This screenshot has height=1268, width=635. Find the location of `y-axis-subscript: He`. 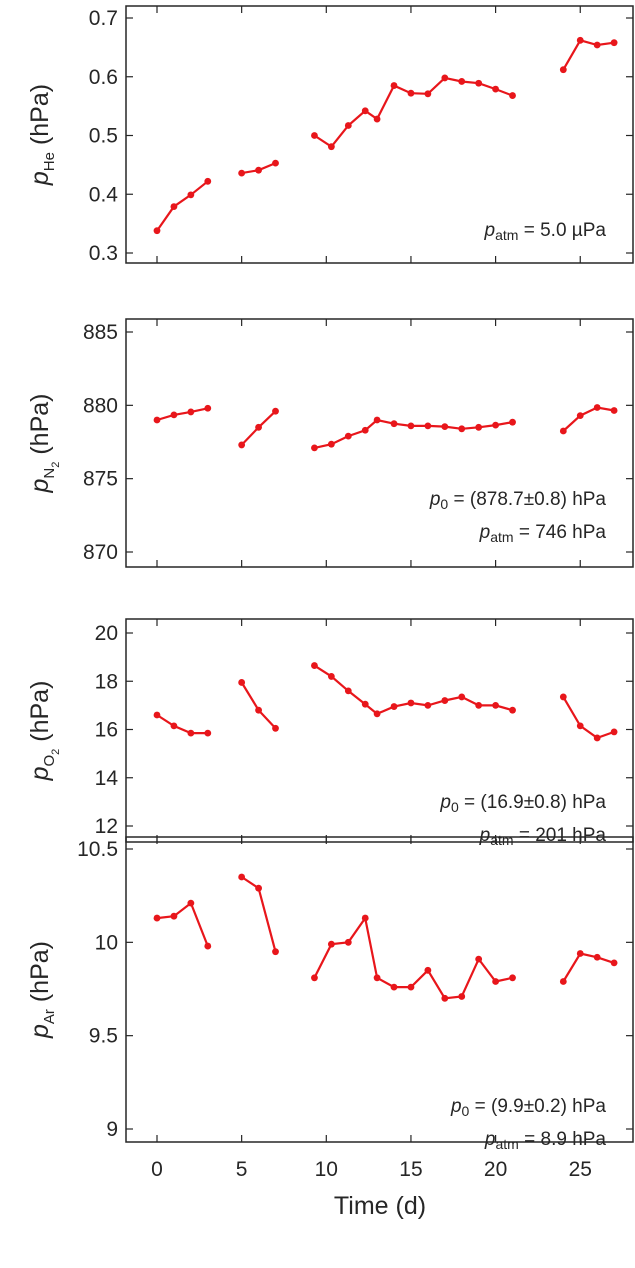

y-axis-subscript: He is located at coordinates (49, 161).